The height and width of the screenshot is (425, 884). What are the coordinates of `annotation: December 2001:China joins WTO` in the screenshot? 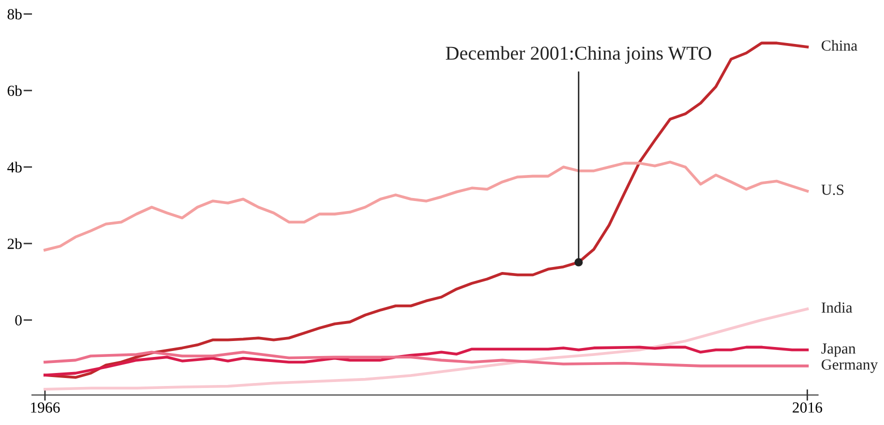 It's located at (579, 55).